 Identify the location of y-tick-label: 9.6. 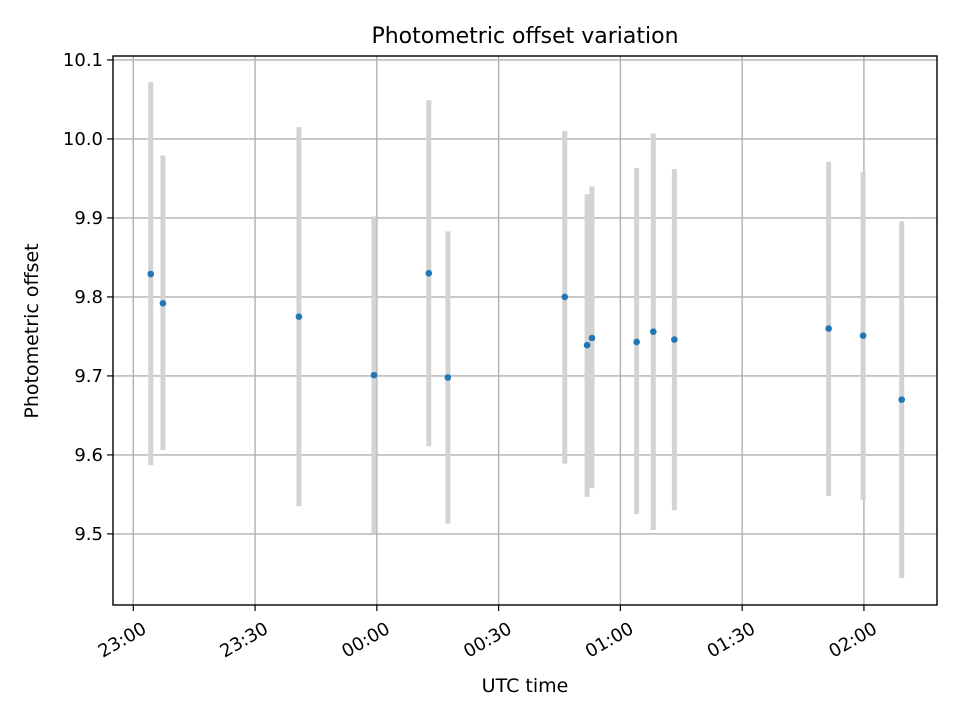
(88, 455).